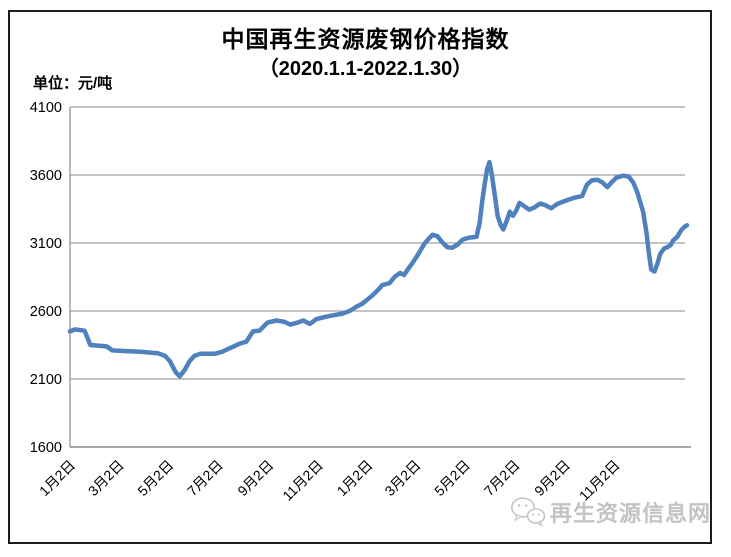 The image size is (731, 557). What do you see at coordinates (528, 512) in the screenshot?
I see `chat-bubbles-icon` at bounding box center [528, 512].